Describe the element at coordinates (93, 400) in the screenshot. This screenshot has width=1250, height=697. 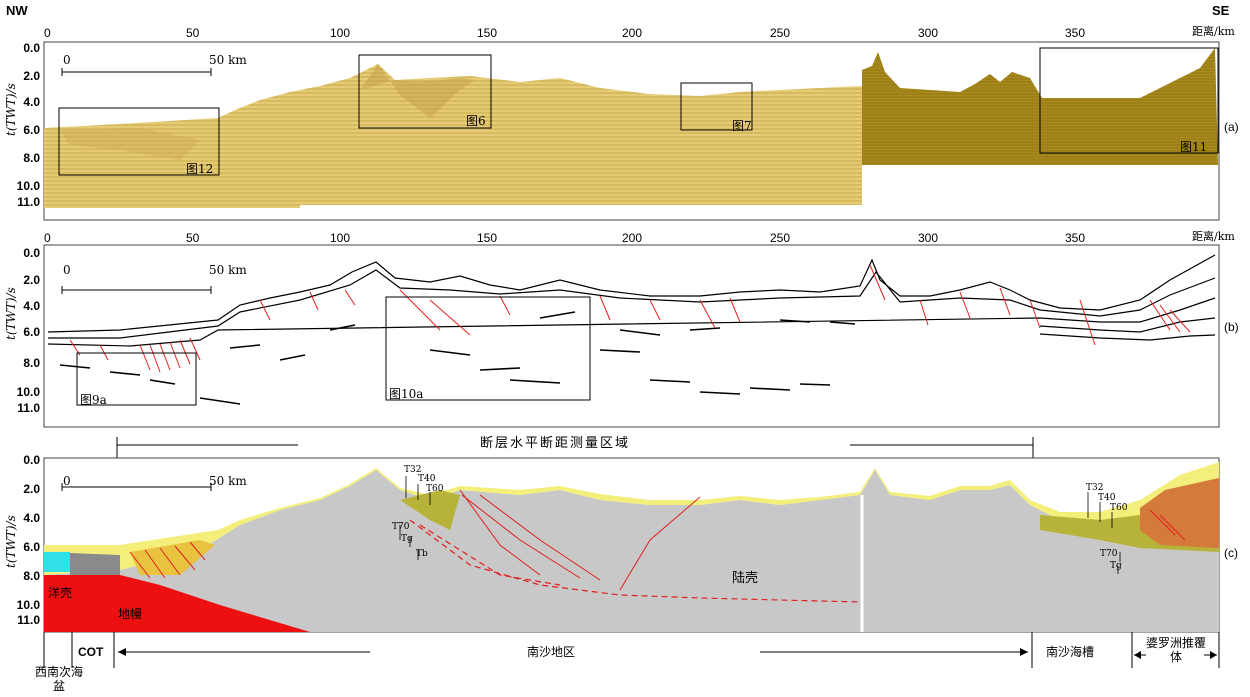
I see `inset-label-fig9a: 图9a` at that location.